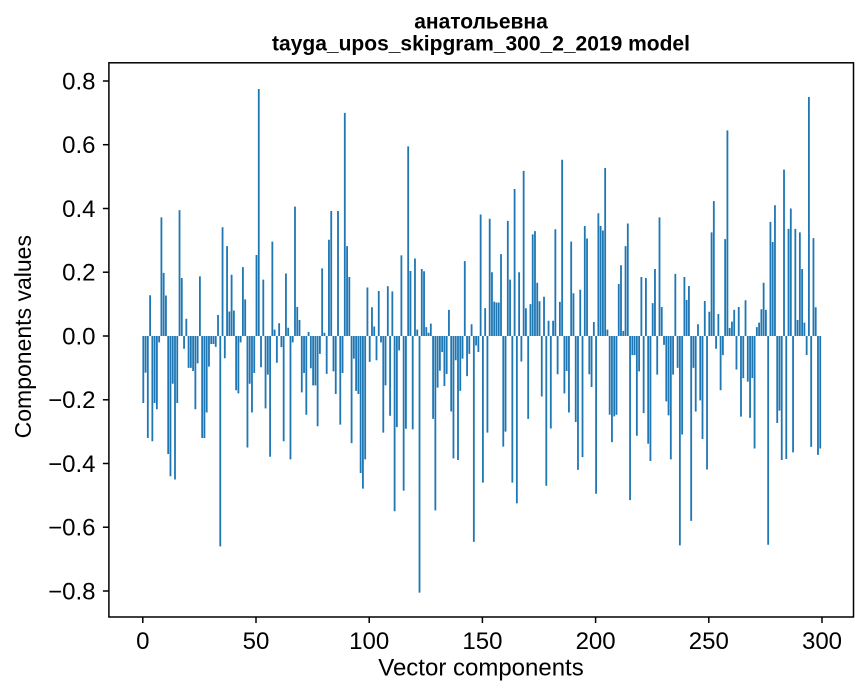  What do you see at coordinates (482, 641) in the screenshot?
I see `svg-text: 150` at bounding box center [482, 641].